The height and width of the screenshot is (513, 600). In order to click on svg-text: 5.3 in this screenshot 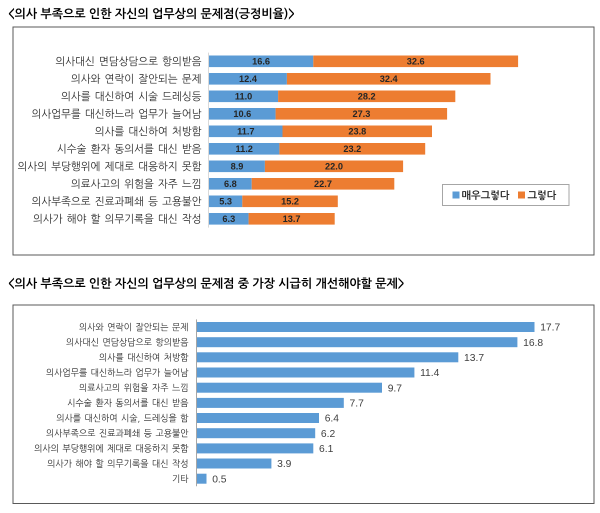, I will do `click(225, 202)`.